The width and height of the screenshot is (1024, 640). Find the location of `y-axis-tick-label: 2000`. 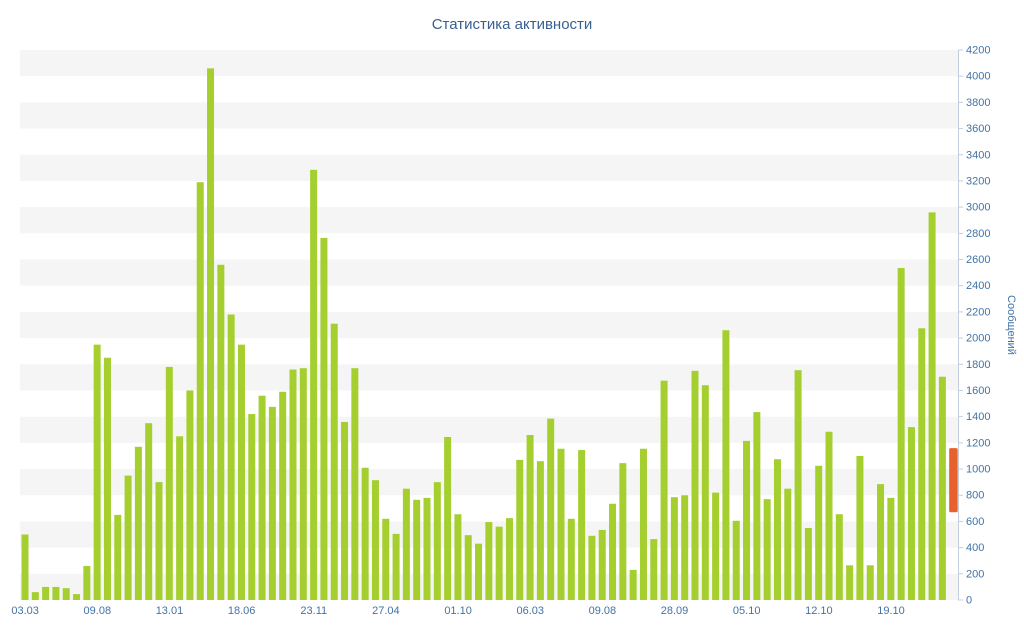

y-axis-tick-label: 2000 is located at coordinates (978, 339).